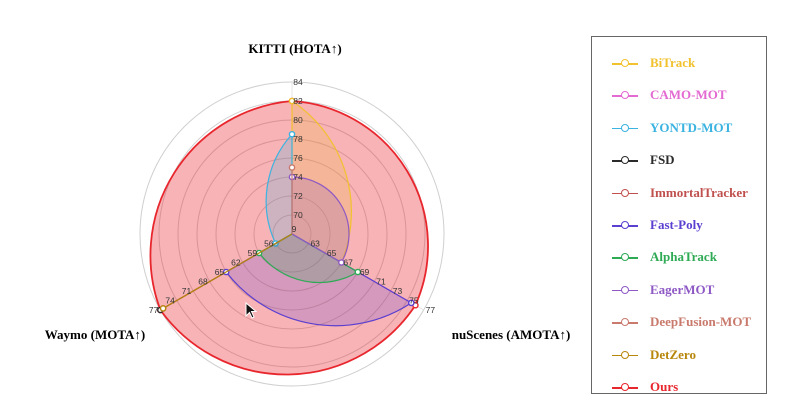  I want to click on tick-label: 56, so click(269, 244).